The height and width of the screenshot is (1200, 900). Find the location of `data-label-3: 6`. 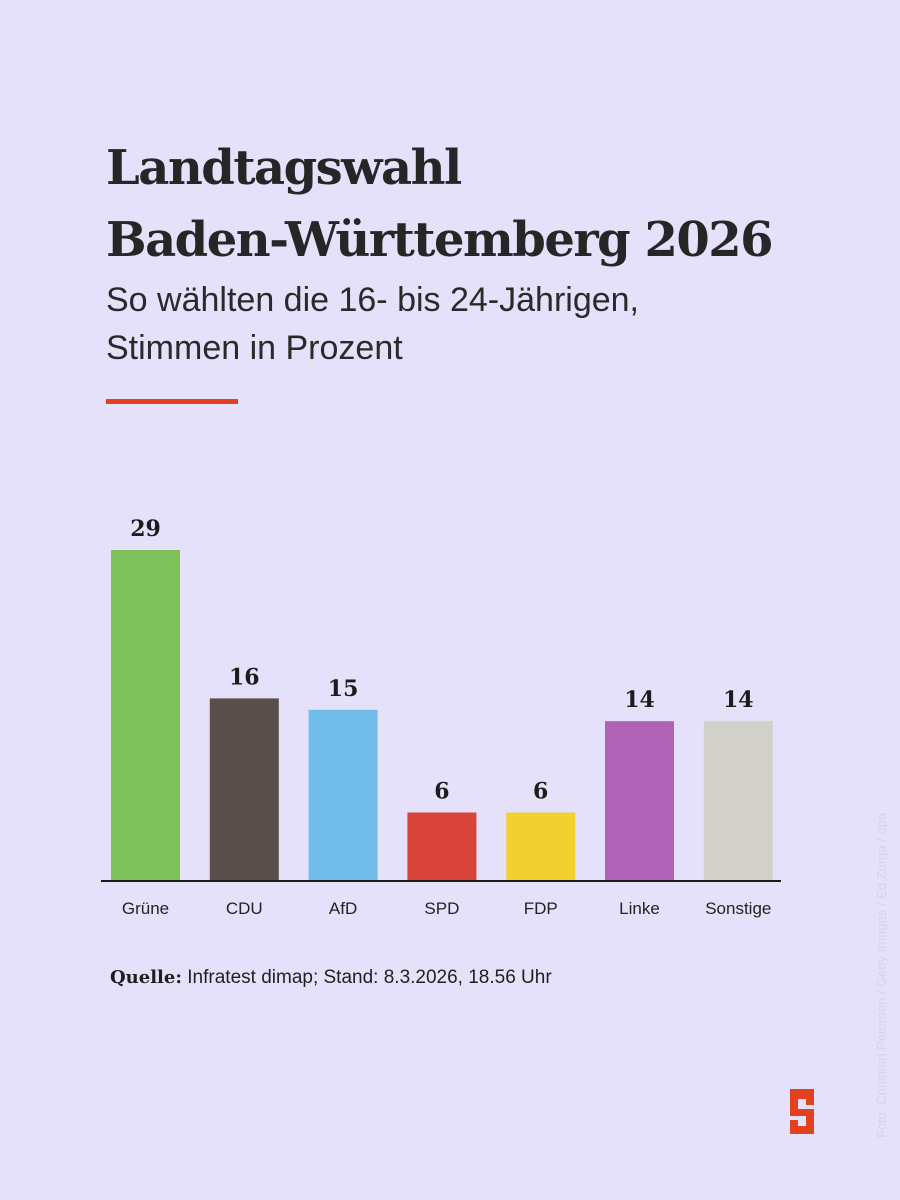

data-label-3: 6 is located at coordinates (441, 792).